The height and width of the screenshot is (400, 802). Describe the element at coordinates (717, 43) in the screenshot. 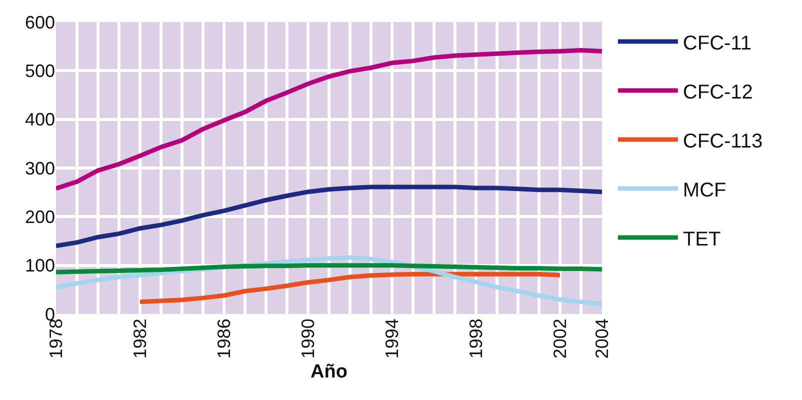

I see `legend-label: CFC-11` at that location.